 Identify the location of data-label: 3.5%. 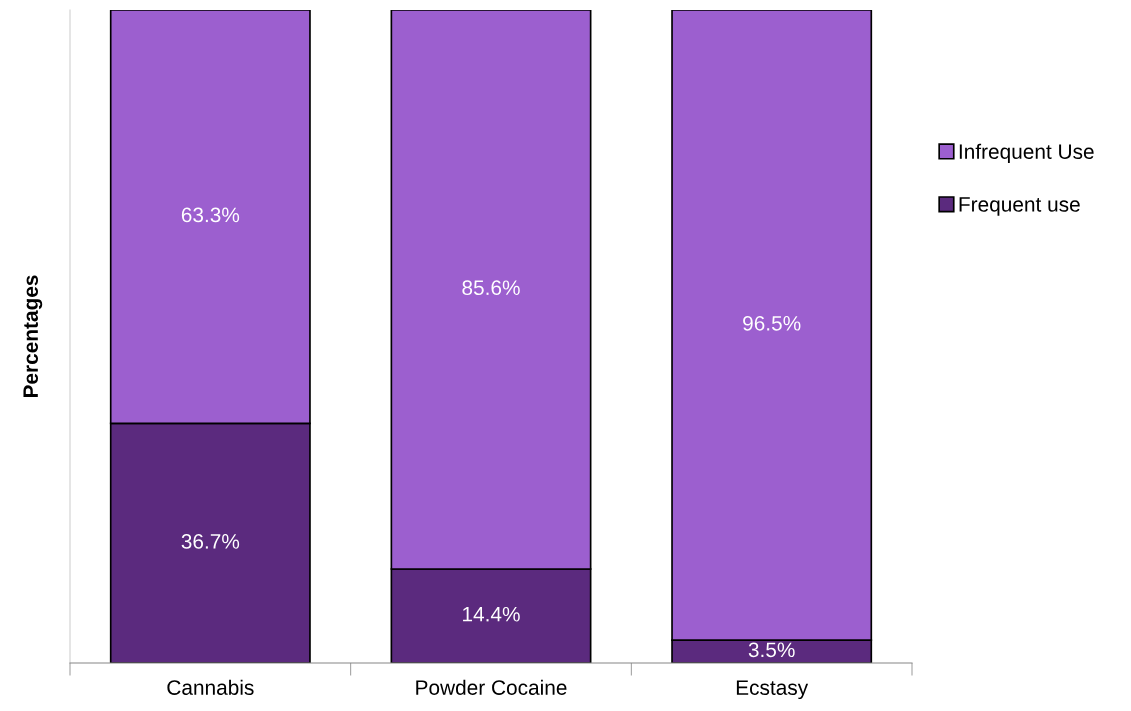
(771, 650).